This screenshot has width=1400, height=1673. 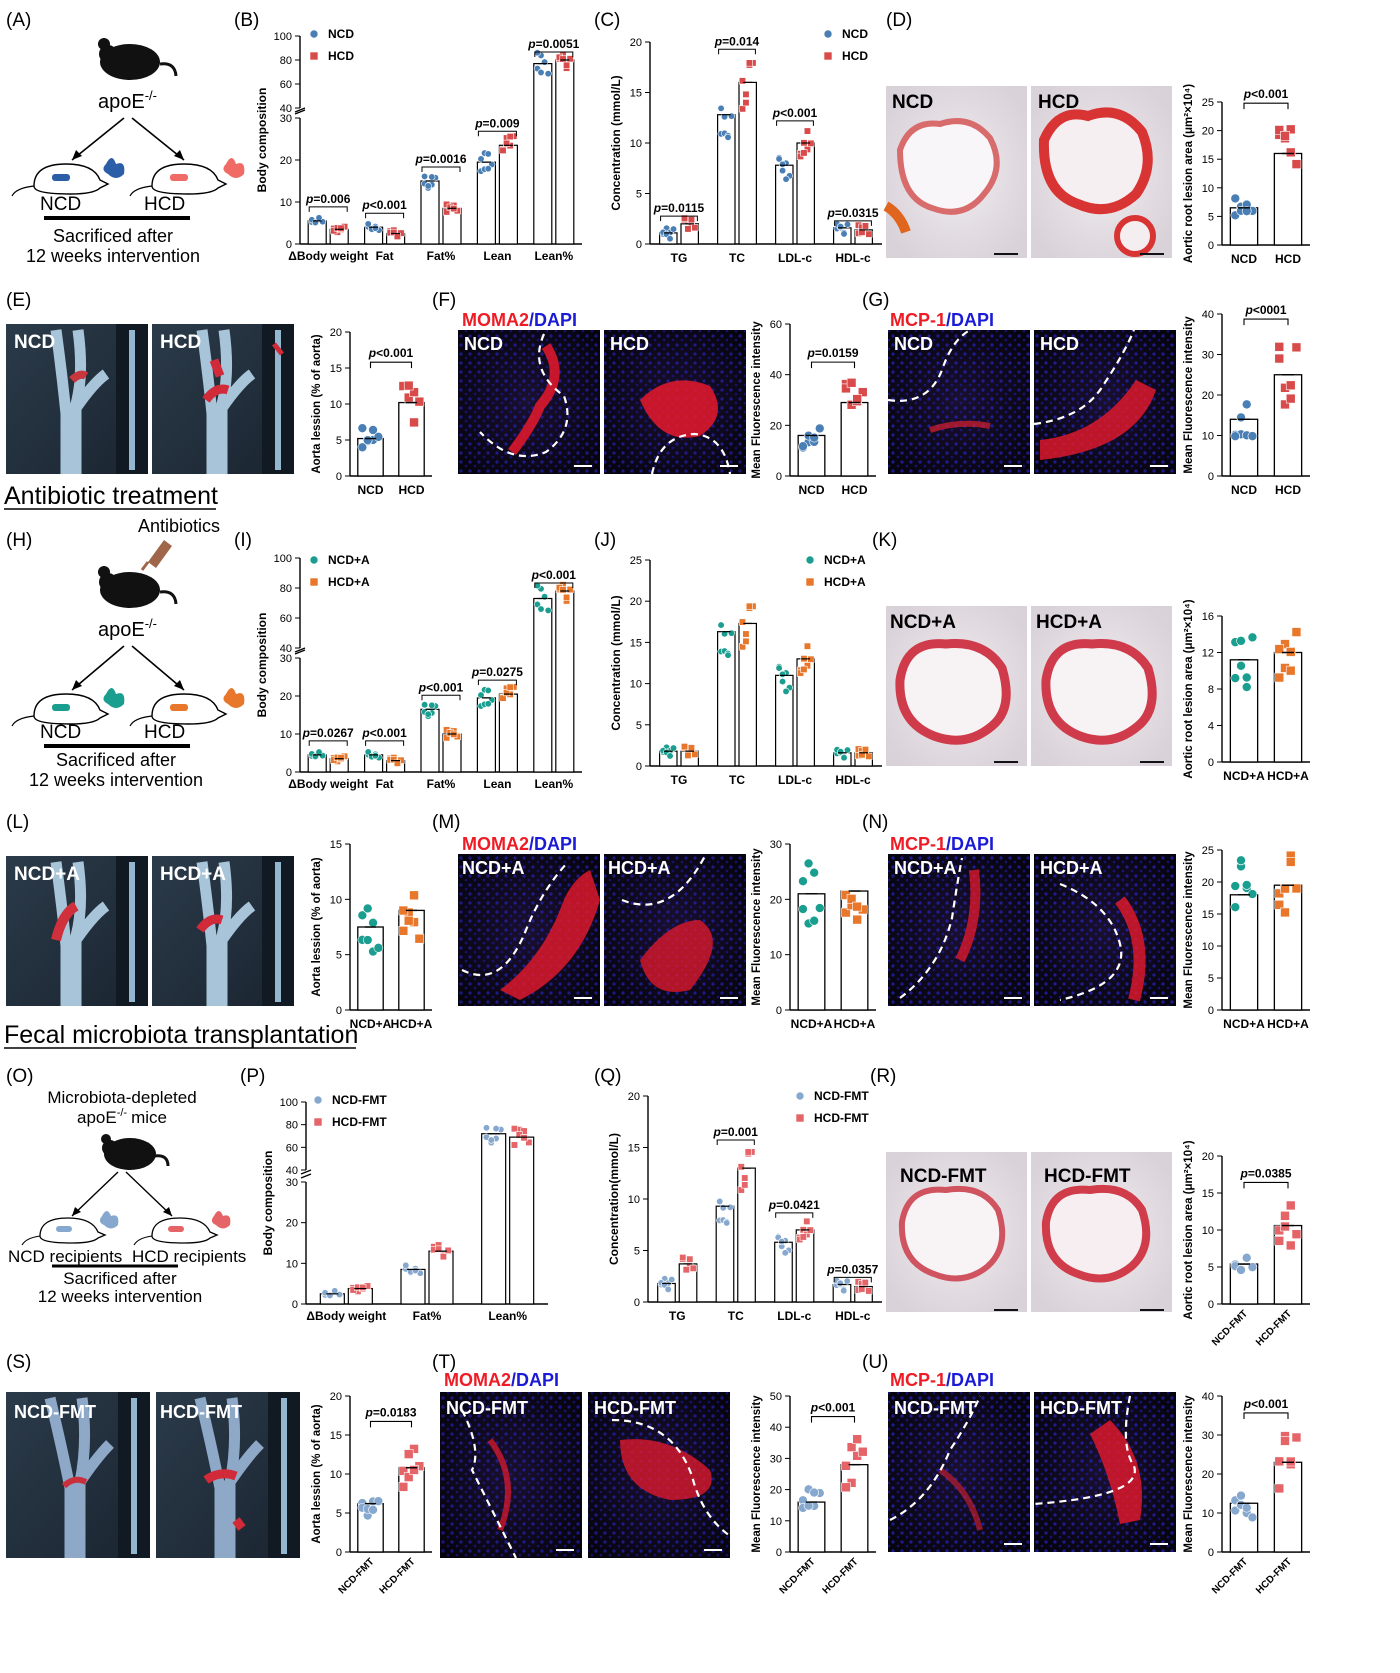 I want to click on x-tick-label: LDL-c, so click(x=795, y=780).